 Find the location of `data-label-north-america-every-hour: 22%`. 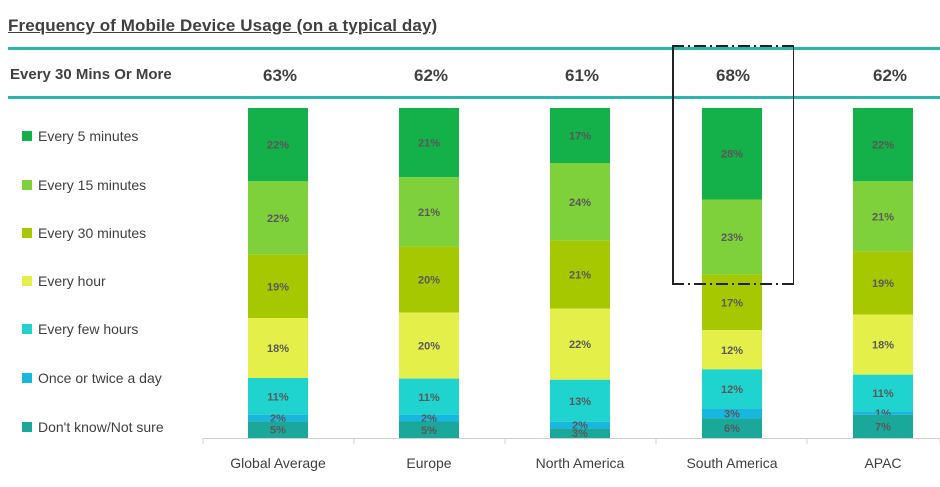

data-label-north-america-every-hour: 22% is located at coordinates (580, 345).